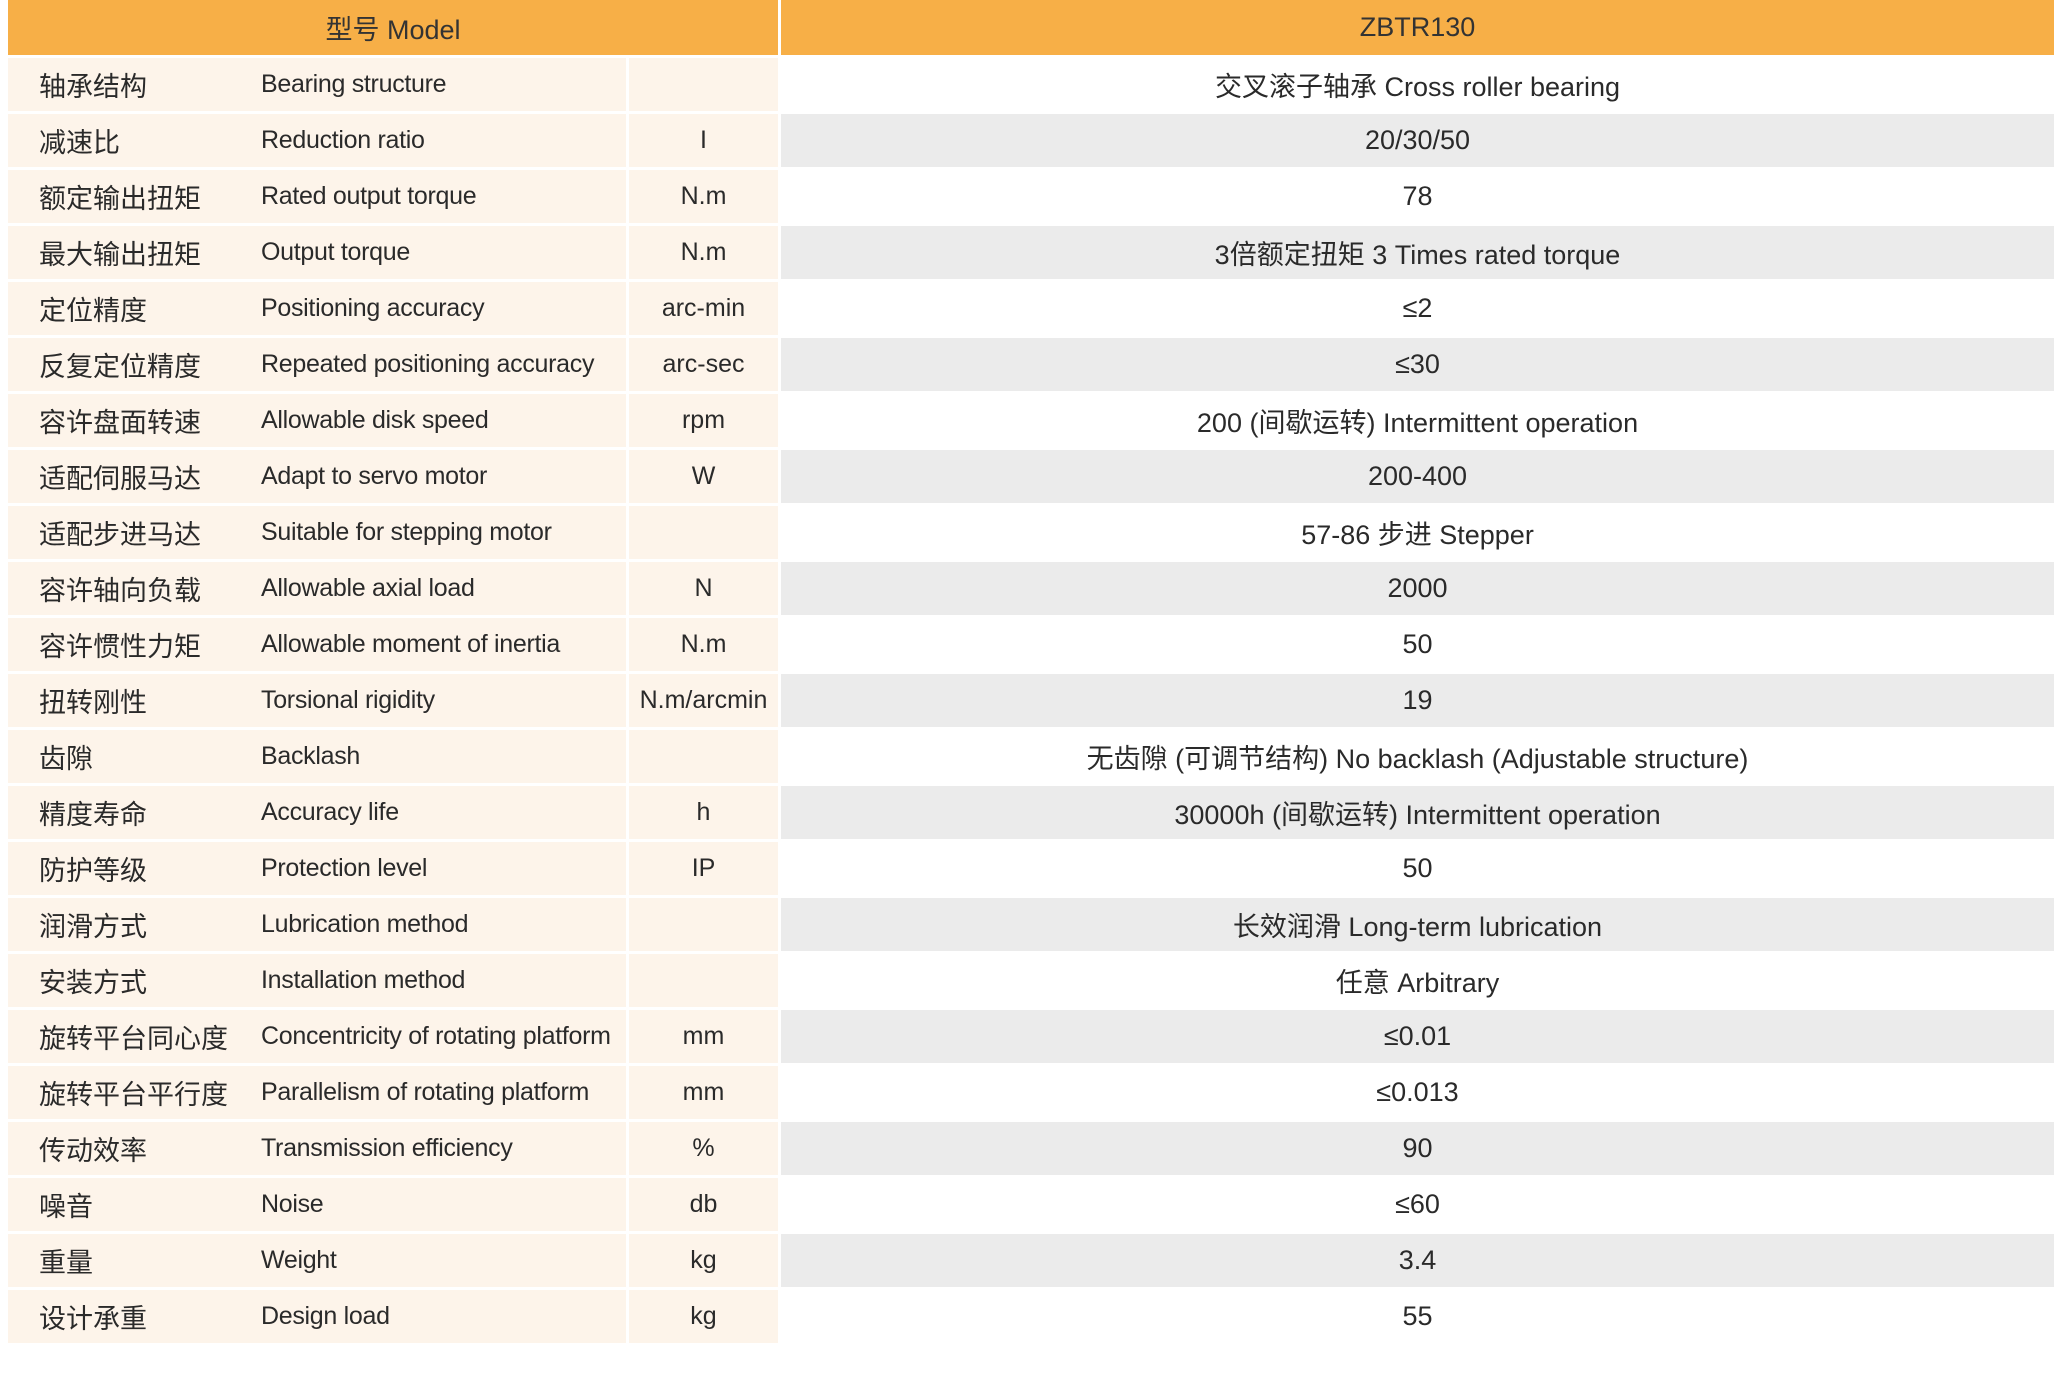  Describe the element at coordinates (429, 1316) in the screenshot. I see `param-name-en: Design load` at that location.